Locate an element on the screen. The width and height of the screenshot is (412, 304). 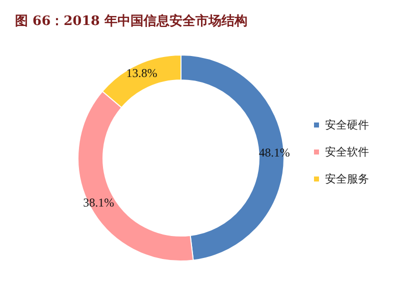
legend-label: 安全服务 is located at coordinates (347, 179).